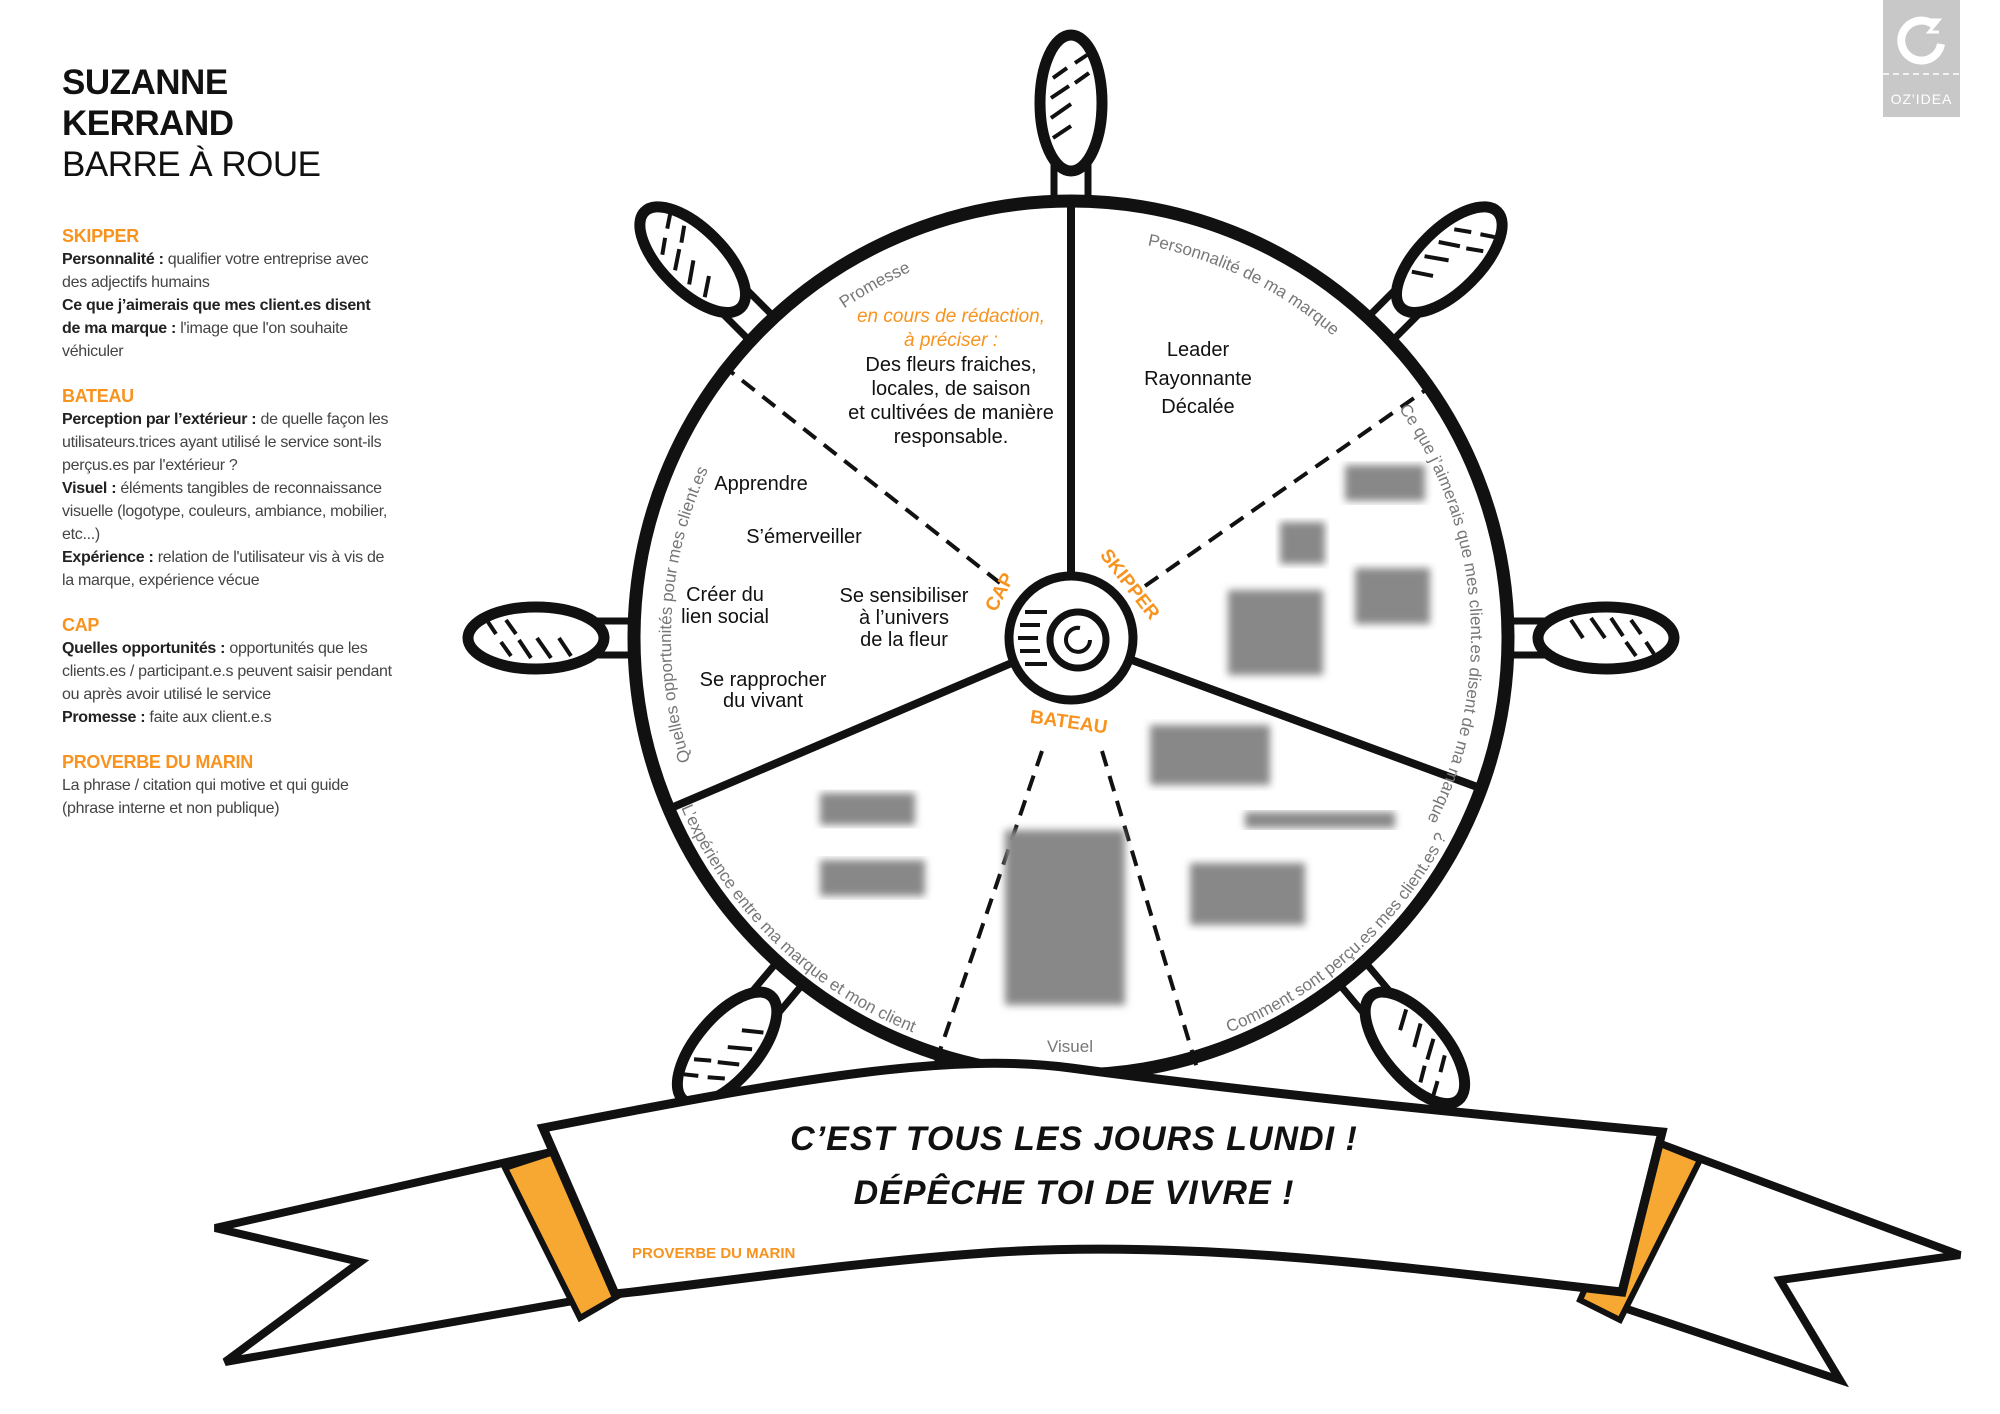 The width and height of the screenshot is (2000, 1414). What do you see at coordinates (157, 762) in the screenshot?
I see `heading: PROVERBE DU MARIN` at bounding box center [157, 762].